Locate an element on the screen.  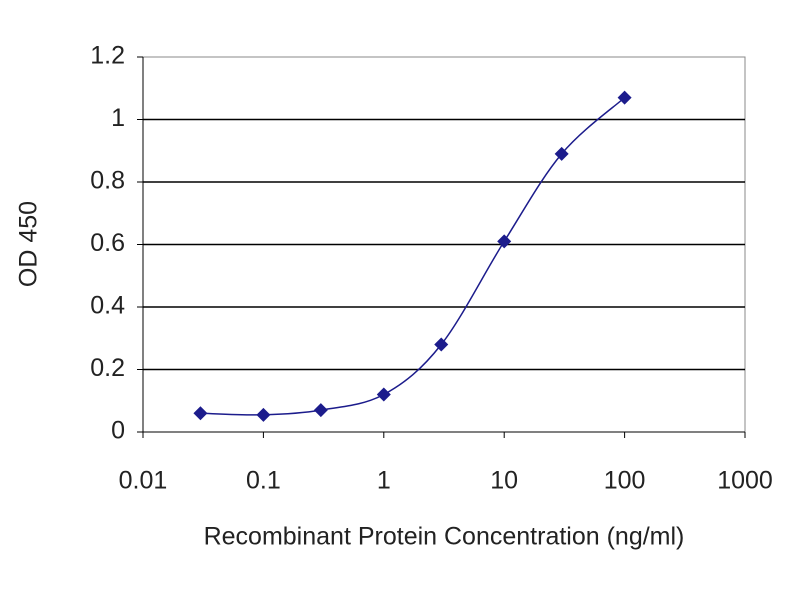
y-tick-label: 0 is located at coordinates (118, 431).